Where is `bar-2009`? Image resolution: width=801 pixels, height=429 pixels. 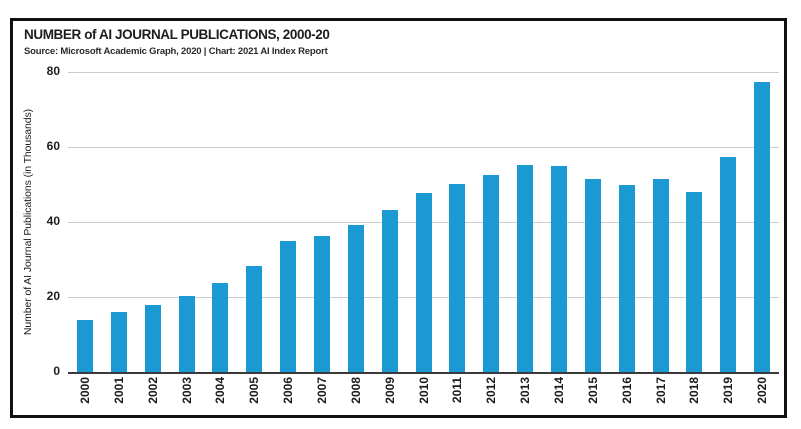
bar-2009 is located at coordinates (389, 290).